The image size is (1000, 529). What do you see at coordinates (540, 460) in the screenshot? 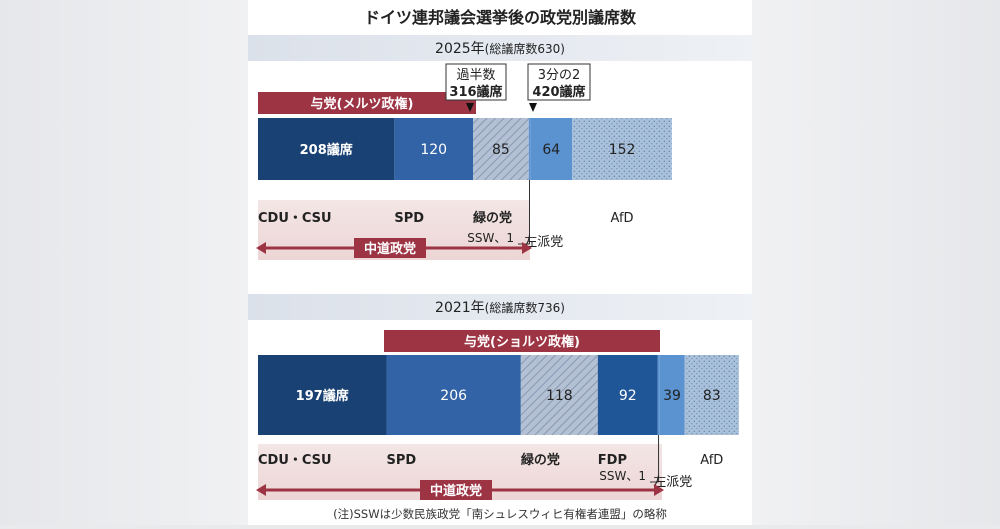
I see `party-label-greens-2021: 緑の党` at bounding box center [540, 460].